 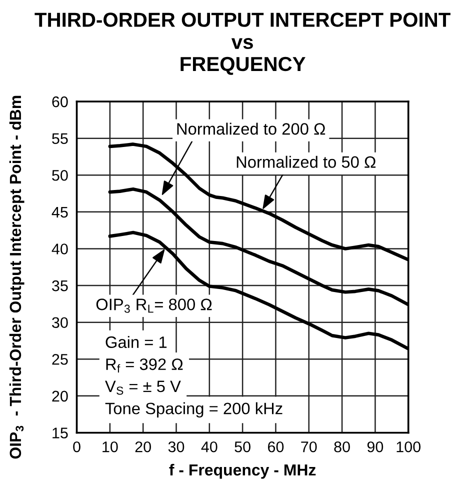 What do you see at coordinates (193, 410) in the screenshot?
I see `annotation: Tone Spacing = 200 kHz` at bounding box center [193, 410].